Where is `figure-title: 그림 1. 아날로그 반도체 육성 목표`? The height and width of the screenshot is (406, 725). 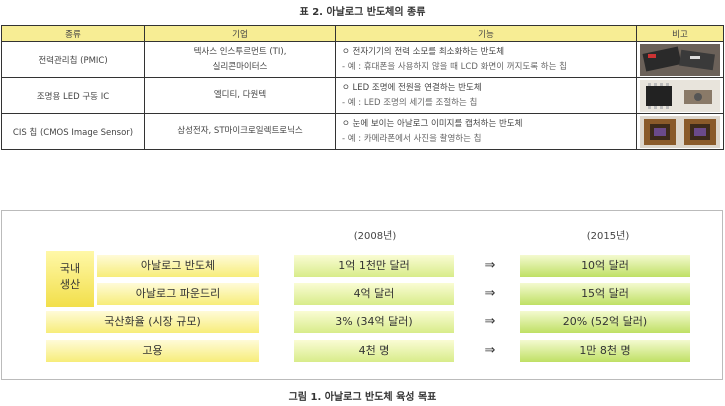 figure-title: 그림 1. 아날로그 반도체 육성 목표 is located at coordinates (362, 397).